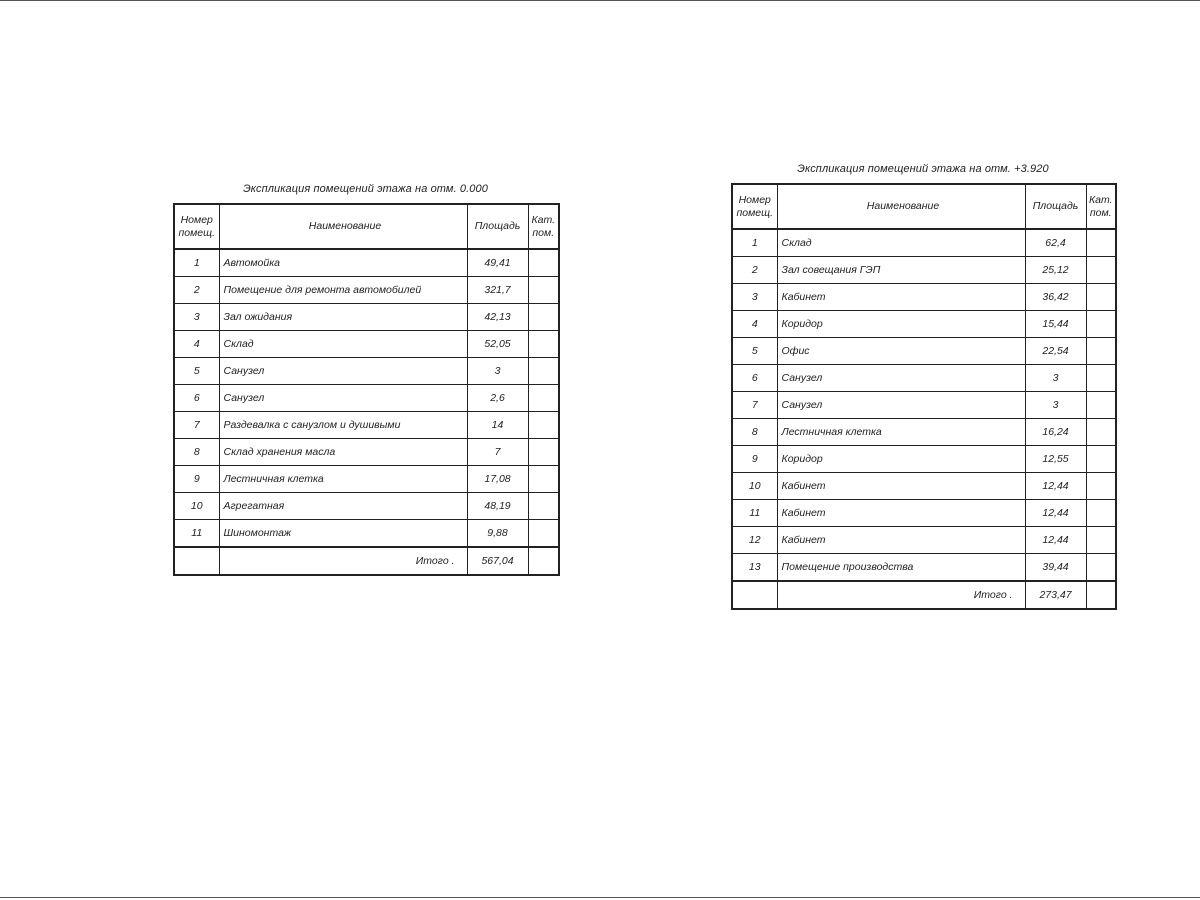 Image resolution: width=1200 pixels, height=900 pixels. Describe the element at coordinates (1055, 270) in the screenshot. I see `room-area: 25,12` at that location.